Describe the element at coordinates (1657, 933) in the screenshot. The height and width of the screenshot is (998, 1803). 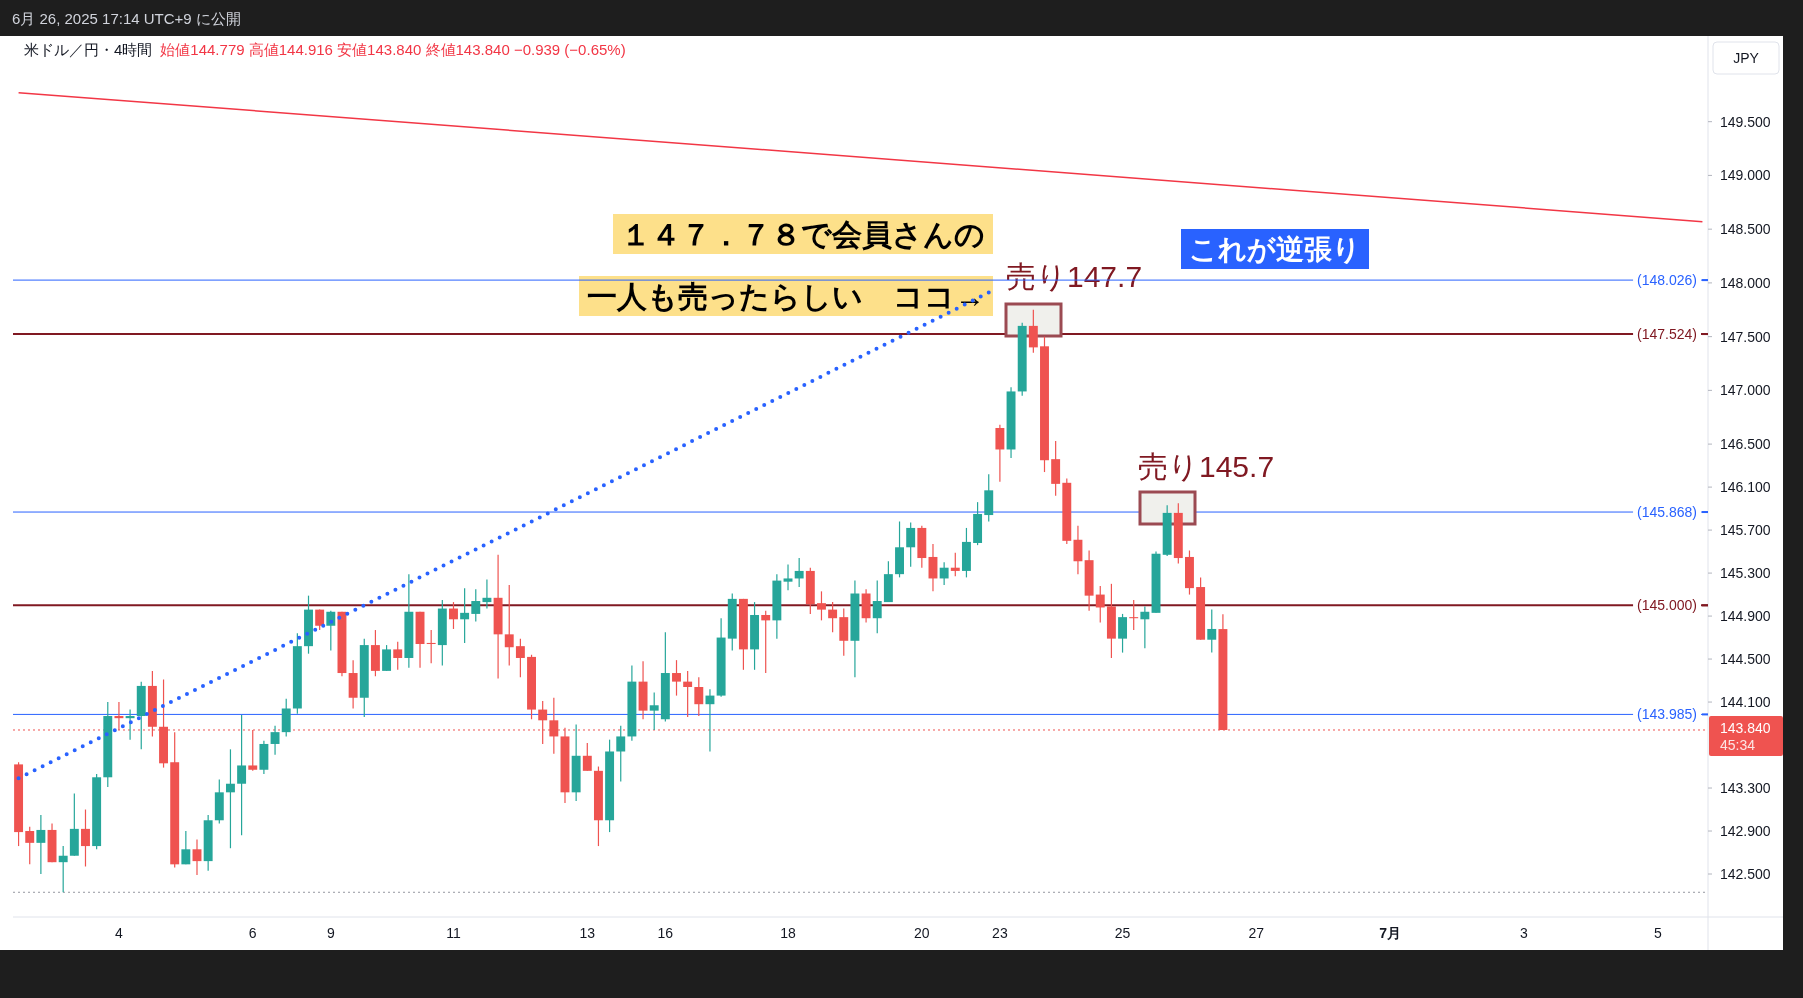
I see `x-tick-label: 5` at that location.